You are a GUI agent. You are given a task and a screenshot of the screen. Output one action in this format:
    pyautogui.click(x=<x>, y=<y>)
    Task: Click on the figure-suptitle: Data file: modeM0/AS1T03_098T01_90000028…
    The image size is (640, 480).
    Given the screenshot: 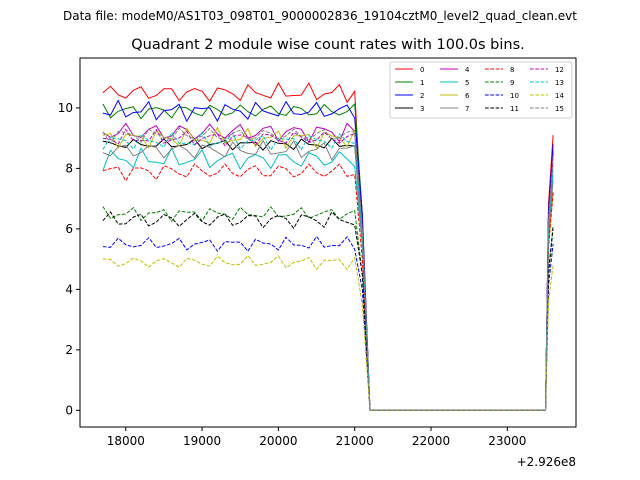 What is the action you would take?
    pyautogui.click(x=320, y=16)
    